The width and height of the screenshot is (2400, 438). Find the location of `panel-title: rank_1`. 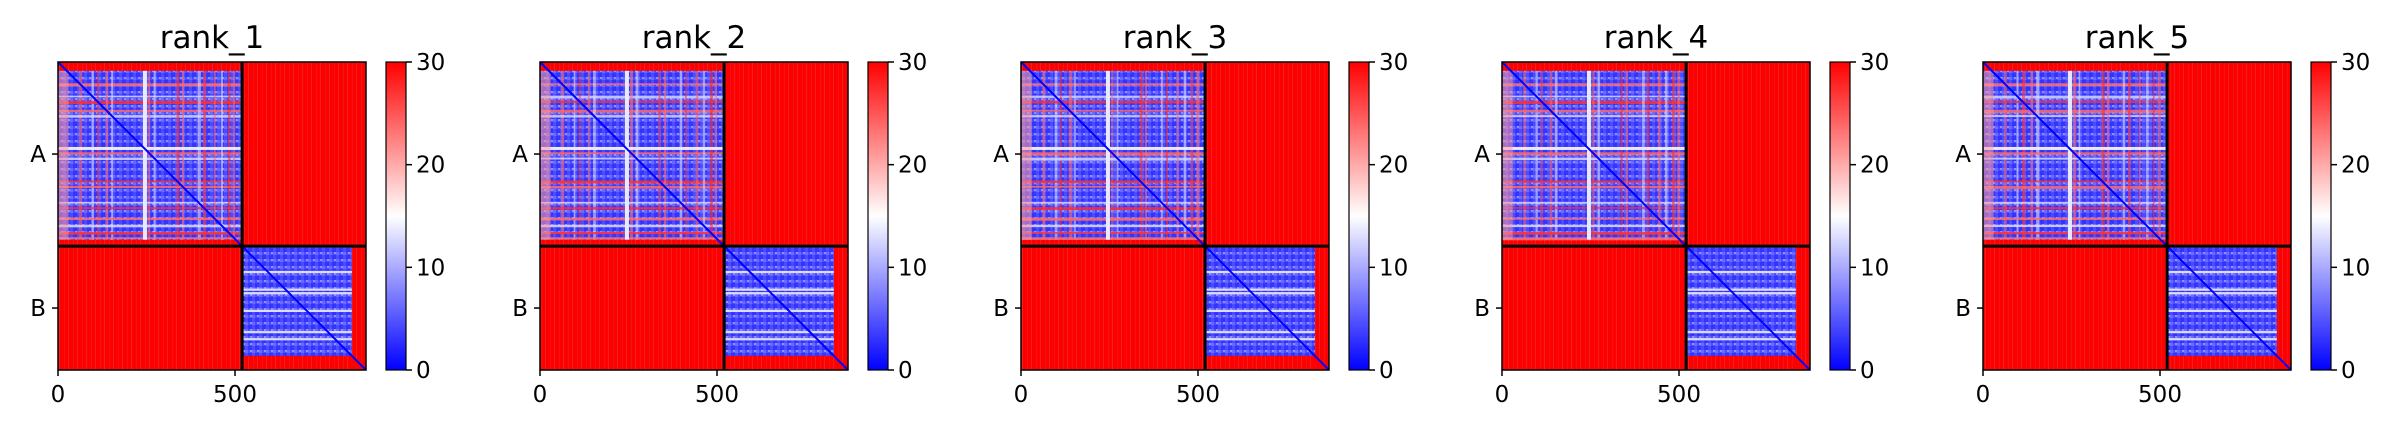

panel-title: rank_1 is located at coordinates (212, 38).